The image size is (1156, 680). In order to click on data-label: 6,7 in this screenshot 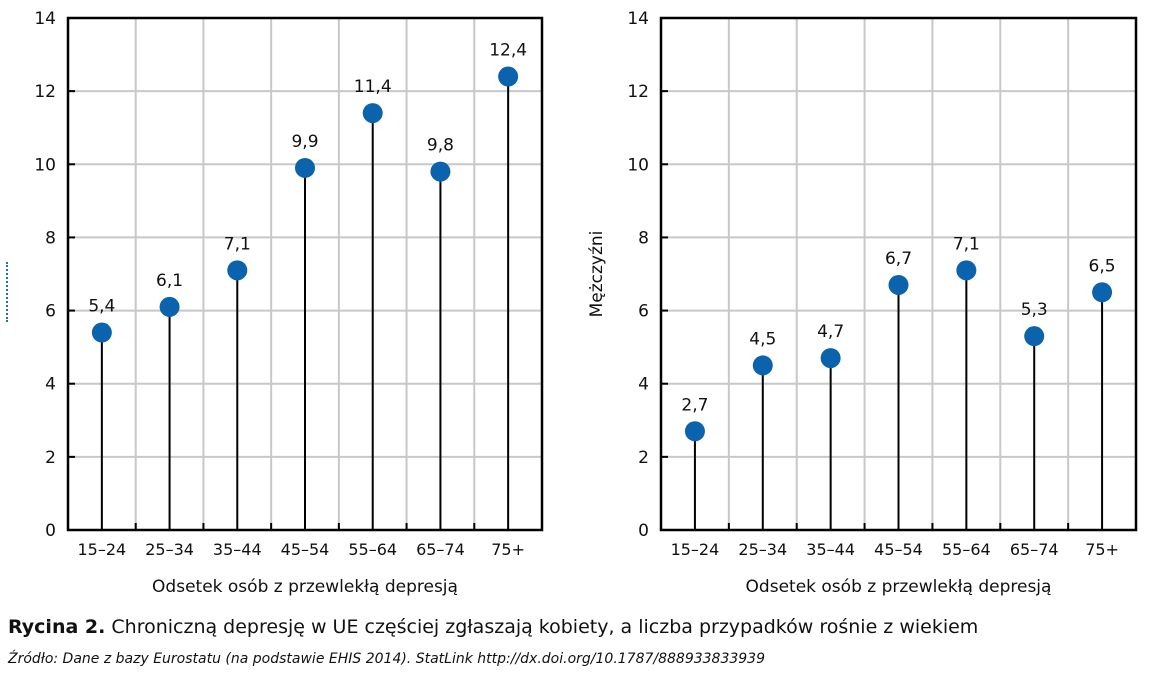, I will do `click(898, 259)`.